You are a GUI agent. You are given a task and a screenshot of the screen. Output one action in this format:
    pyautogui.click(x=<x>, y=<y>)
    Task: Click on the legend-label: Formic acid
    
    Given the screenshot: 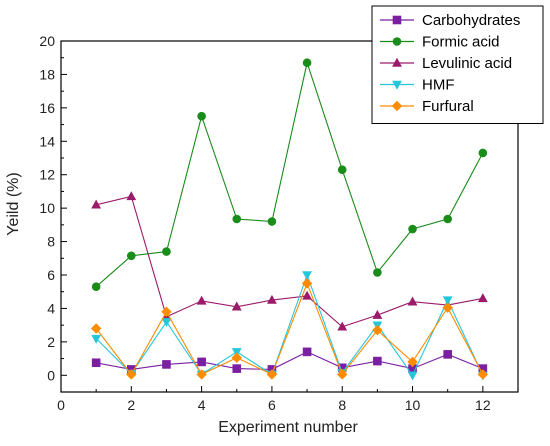 What is the action you would take?
    pyautogui.click(x=461, y=42)
    